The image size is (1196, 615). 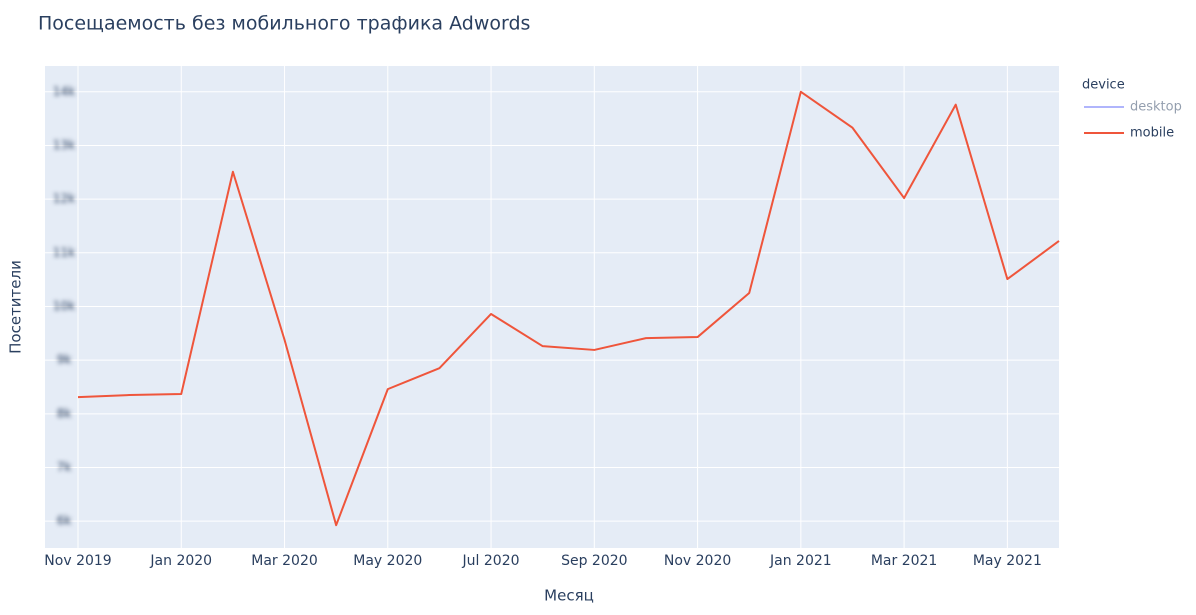 What do you see at coordinates (64, 252) in the screenshot?
I see `y-tick-label: 11k` at bounding box center [64, 252].